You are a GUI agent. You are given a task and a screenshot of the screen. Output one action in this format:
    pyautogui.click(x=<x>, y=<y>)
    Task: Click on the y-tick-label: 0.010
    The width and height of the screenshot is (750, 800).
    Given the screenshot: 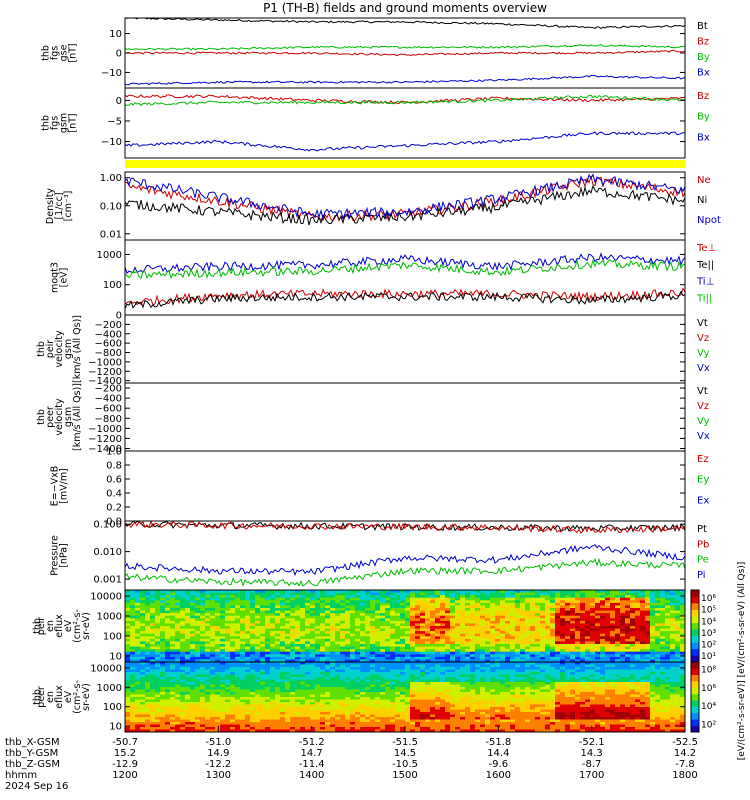 What is the action you would take?
    pyautogui.click(x=107, y=552)
    